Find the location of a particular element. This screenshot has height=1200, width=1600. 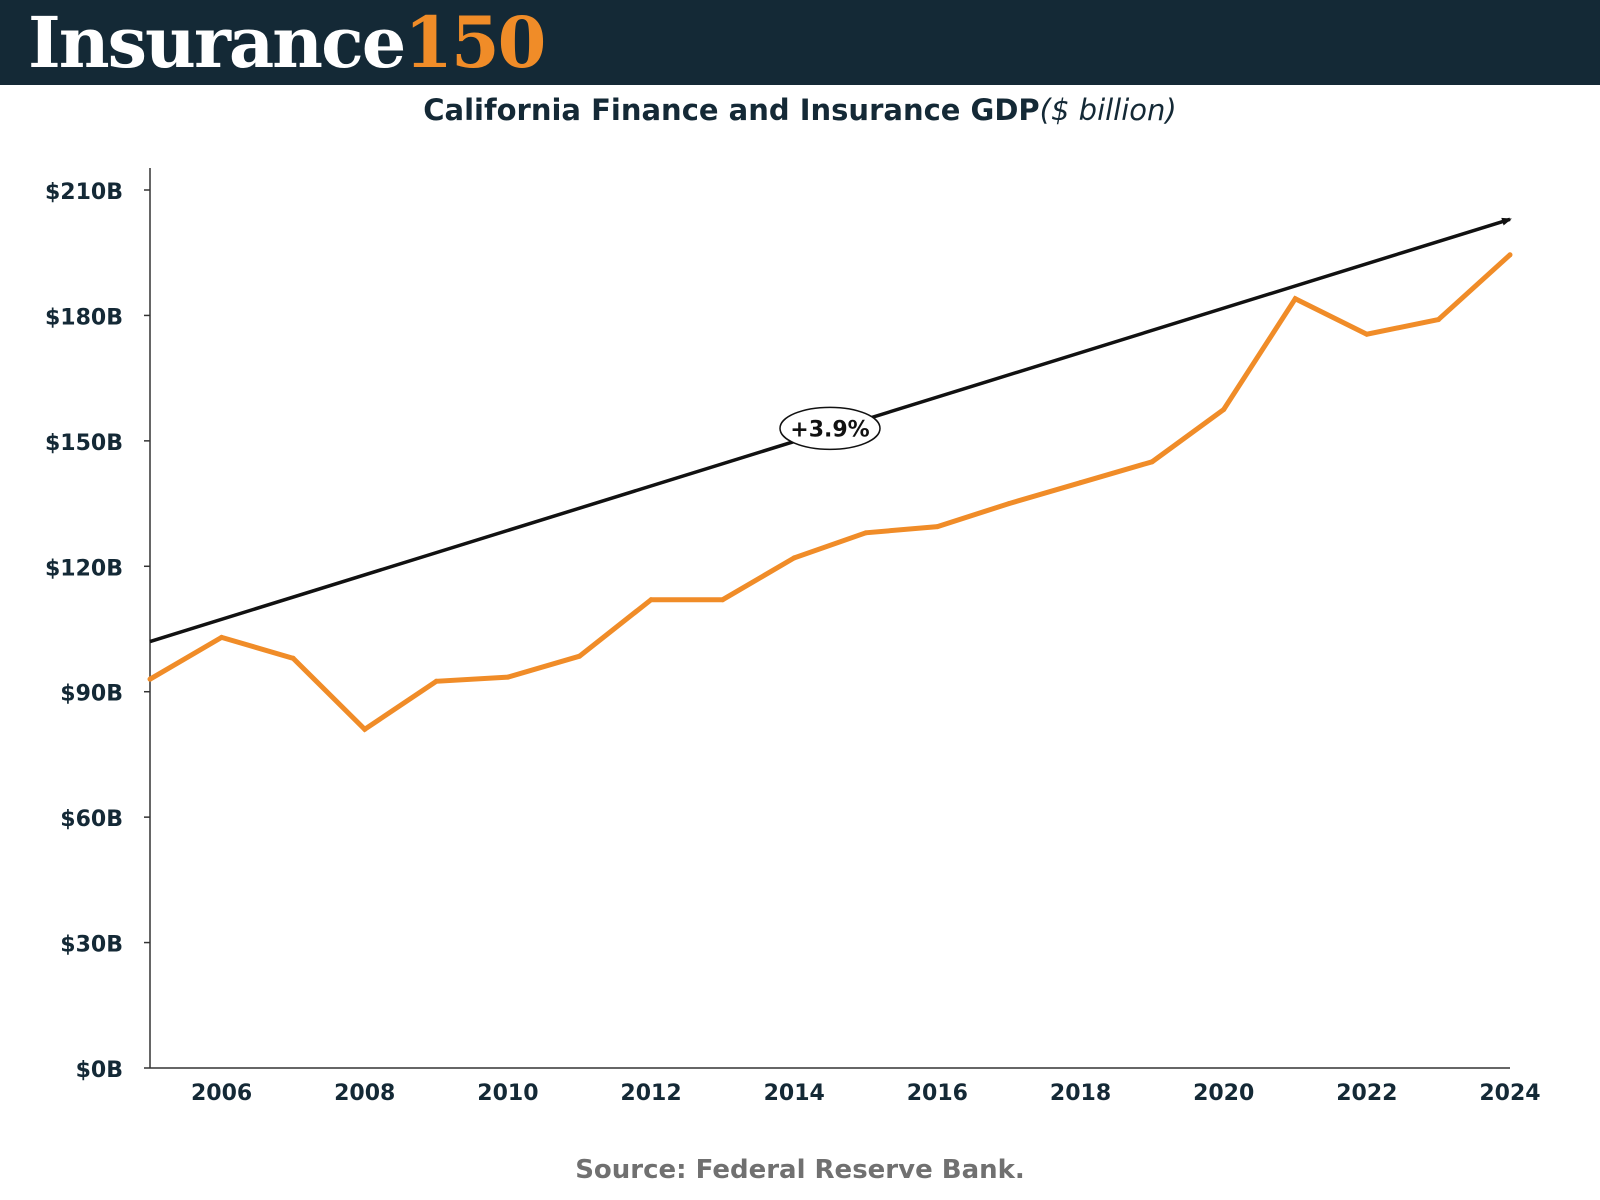

x-tick-label: 2022 is located at coordinates (1366, 1093).